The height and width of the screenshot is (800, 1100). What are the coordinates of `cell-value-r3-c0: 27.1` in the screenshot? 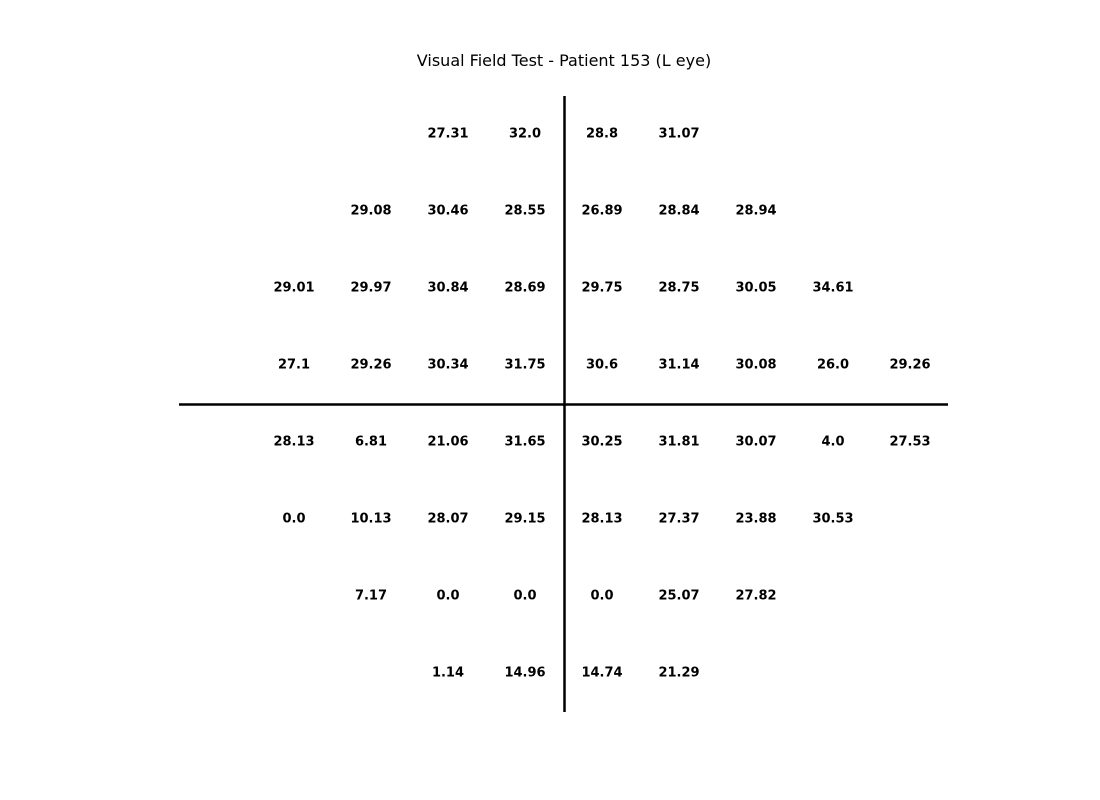 It's located at (294, 365).